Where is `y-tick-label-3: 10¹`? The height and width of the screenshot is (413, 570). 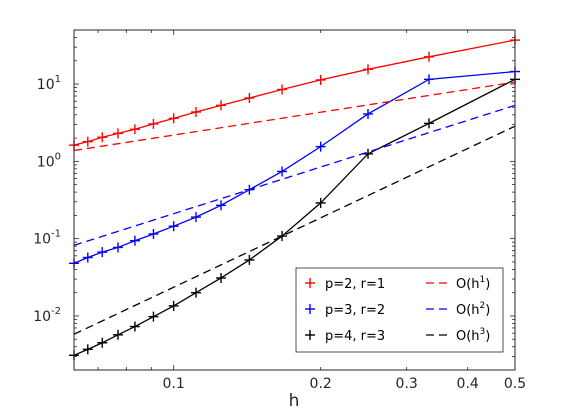
y-tick-label-3: 10¹ is located at coordinates (49, 83).